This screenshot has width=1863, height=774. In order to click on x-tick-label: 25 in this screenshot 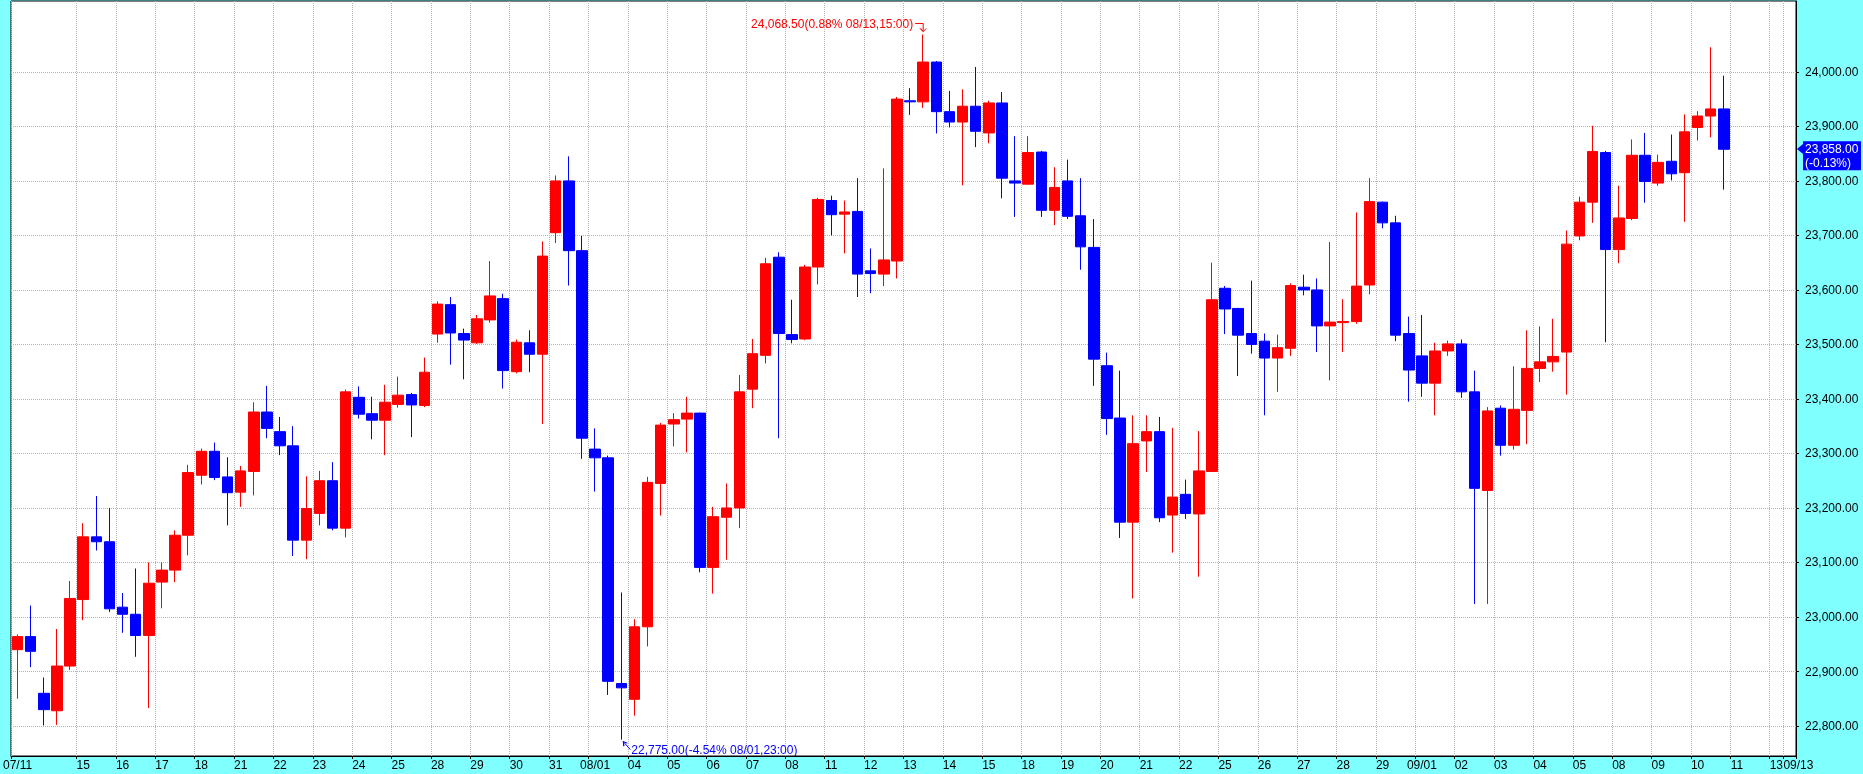, I will do `click(398, 765)`.